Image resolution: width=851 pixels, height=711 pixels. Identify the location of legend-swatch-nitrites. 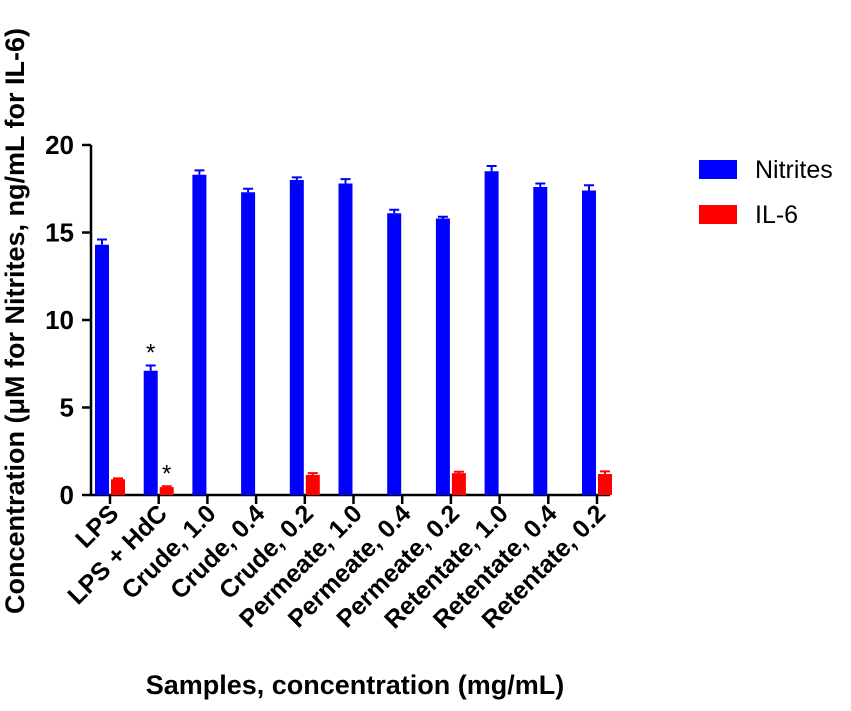
(718, 169).